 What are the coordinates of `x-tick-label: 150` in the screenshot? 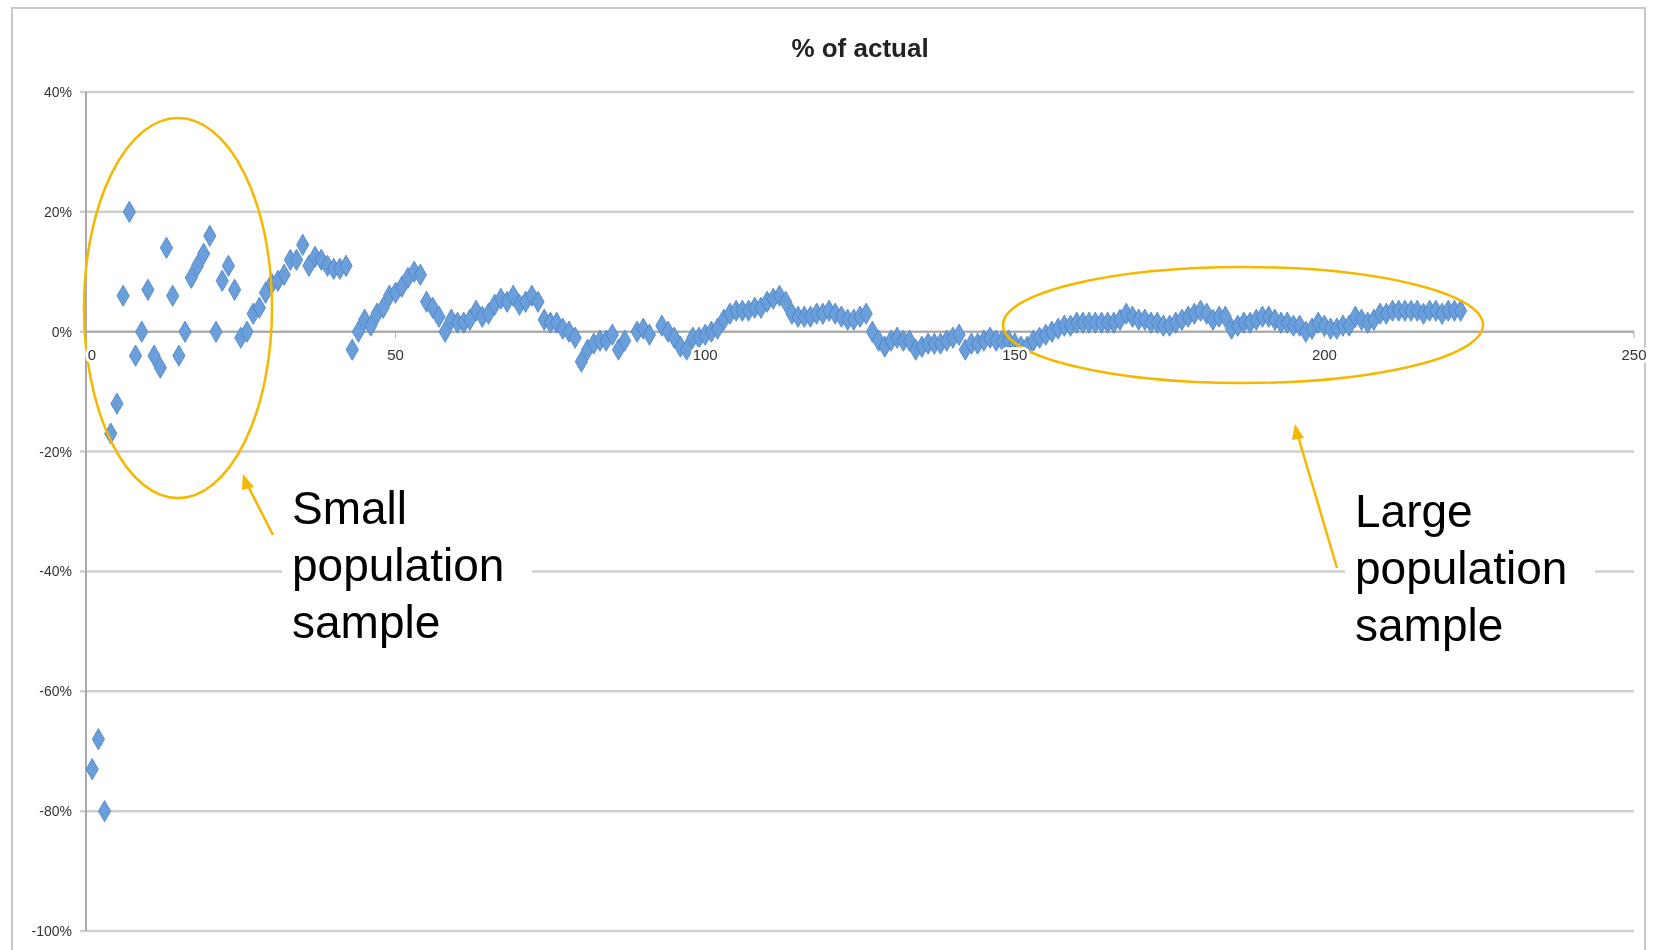 It's located at (1015, 354).